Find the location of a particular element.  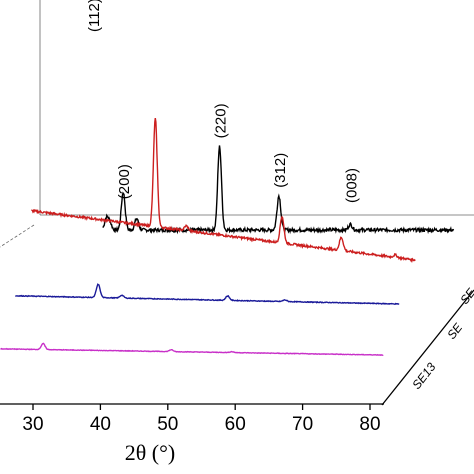

peak-label: (200) is located at coordinates (124, 181).